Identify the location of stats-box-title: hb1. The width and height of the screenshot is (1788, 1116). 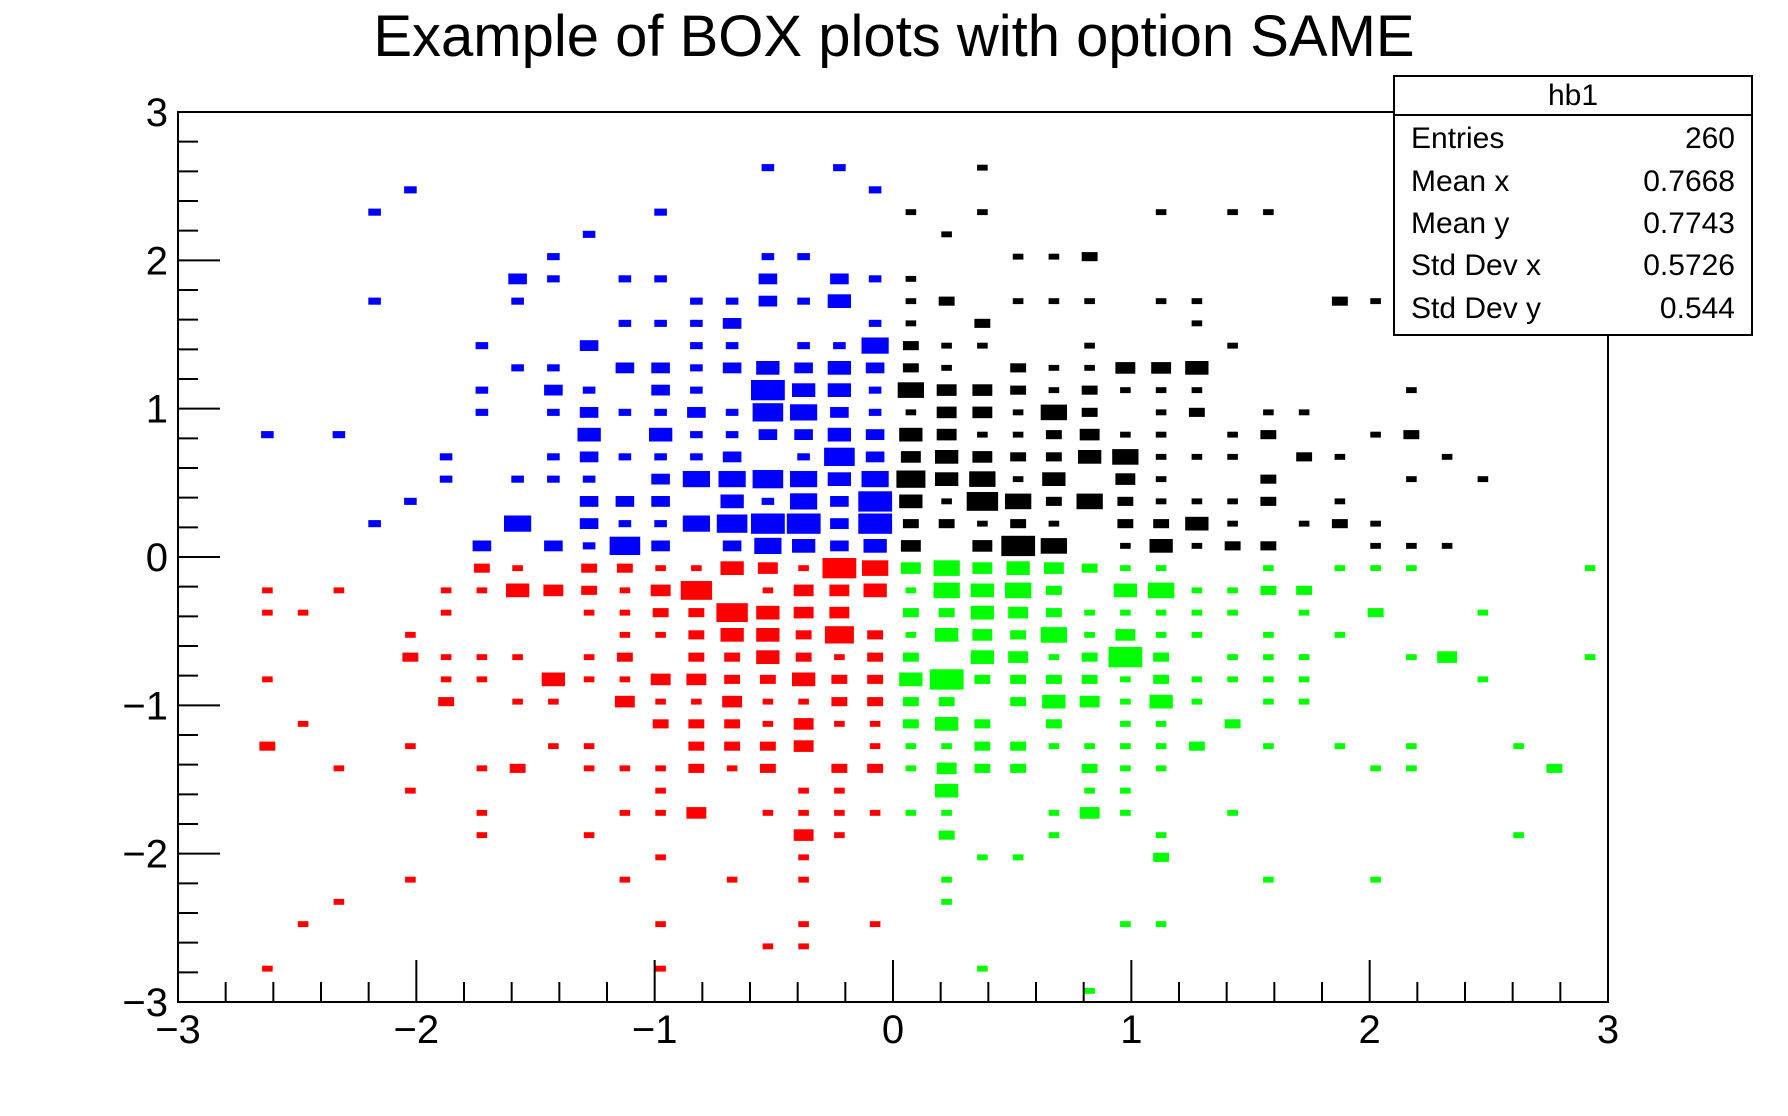
(1573, 96).